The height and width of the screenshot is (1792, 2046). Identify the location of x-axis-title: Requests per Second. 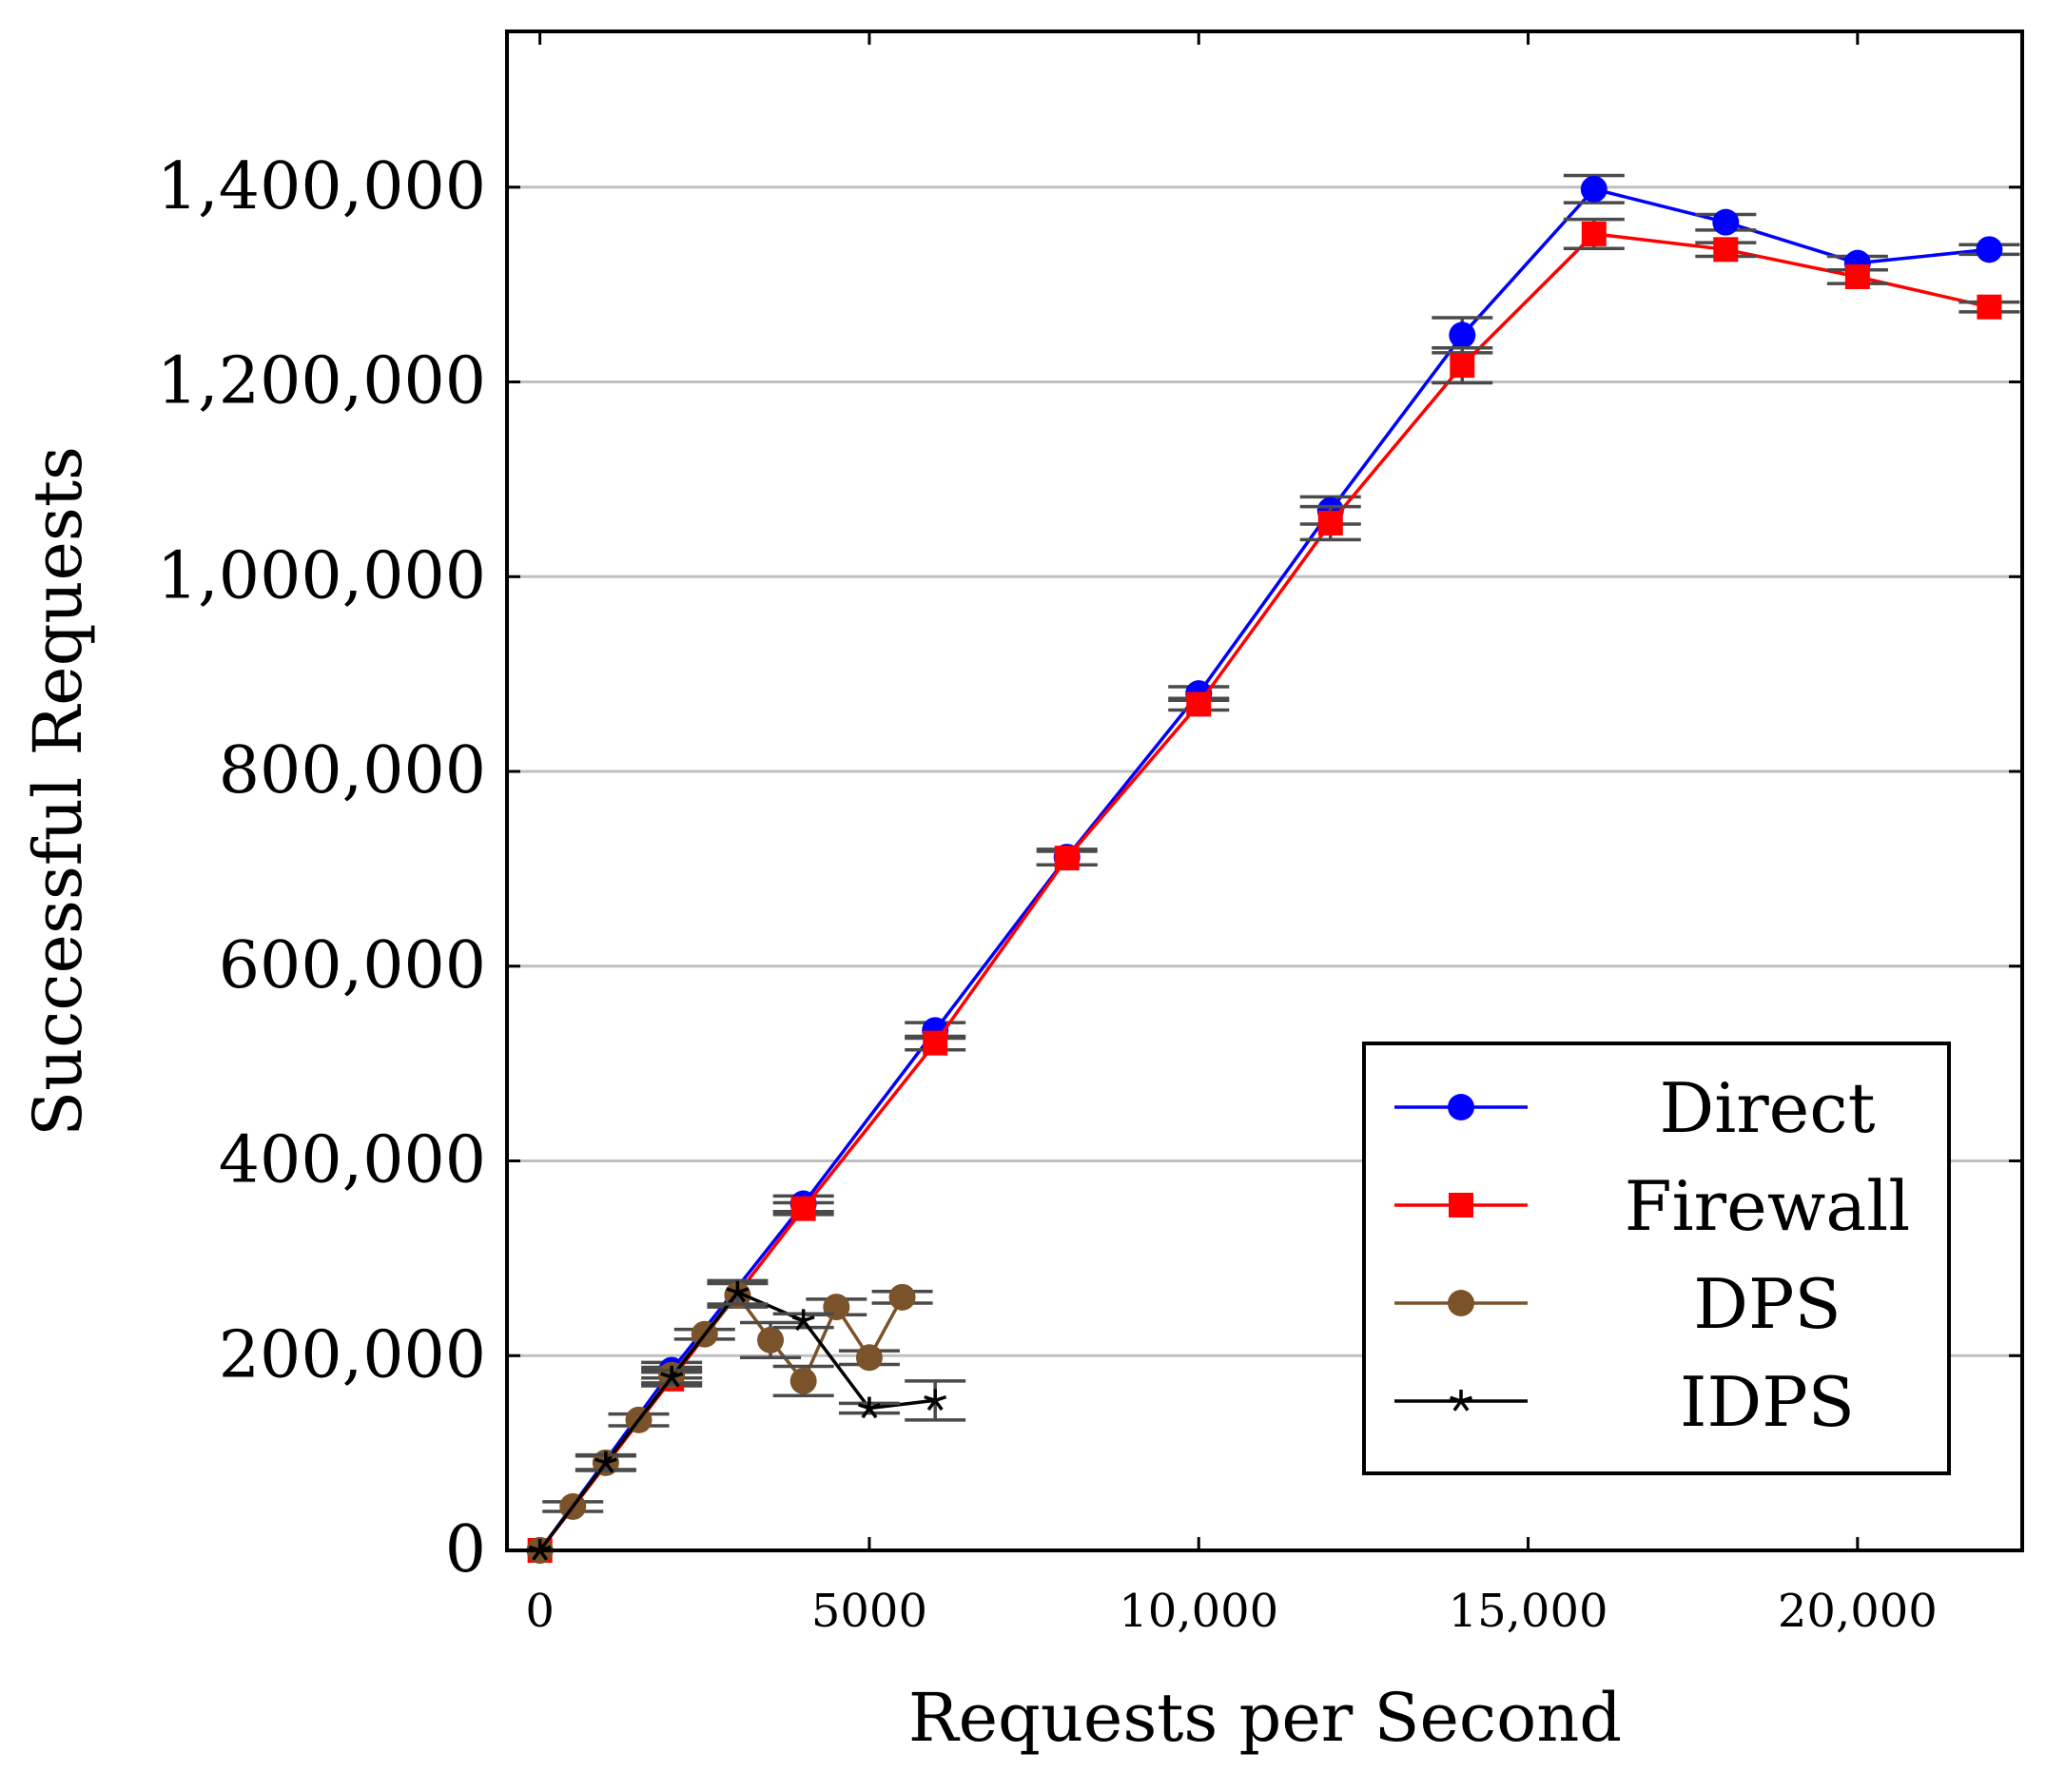
(1265, 1718).